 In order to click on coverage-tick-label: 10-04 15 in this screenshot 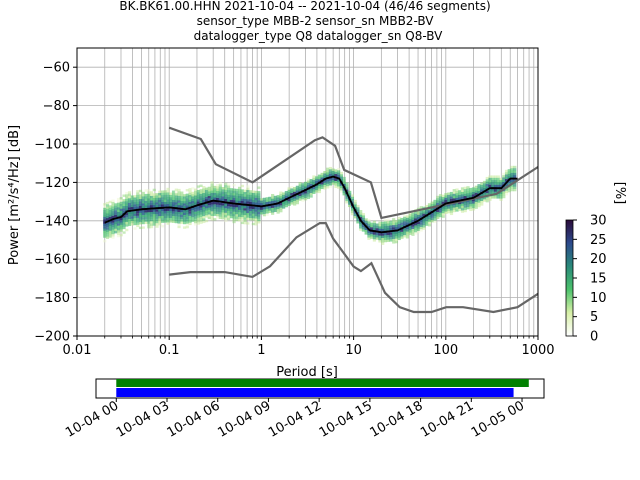, I will do `click(346, 419)`.